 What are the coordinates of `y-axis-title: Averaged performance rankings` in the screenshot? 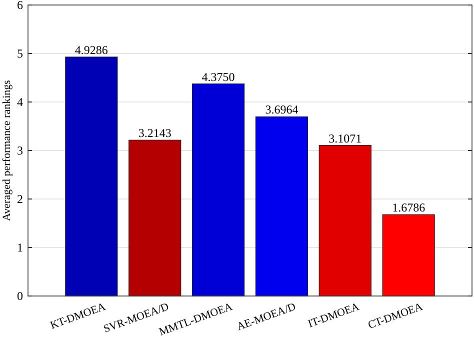 It's located at (7, 150).